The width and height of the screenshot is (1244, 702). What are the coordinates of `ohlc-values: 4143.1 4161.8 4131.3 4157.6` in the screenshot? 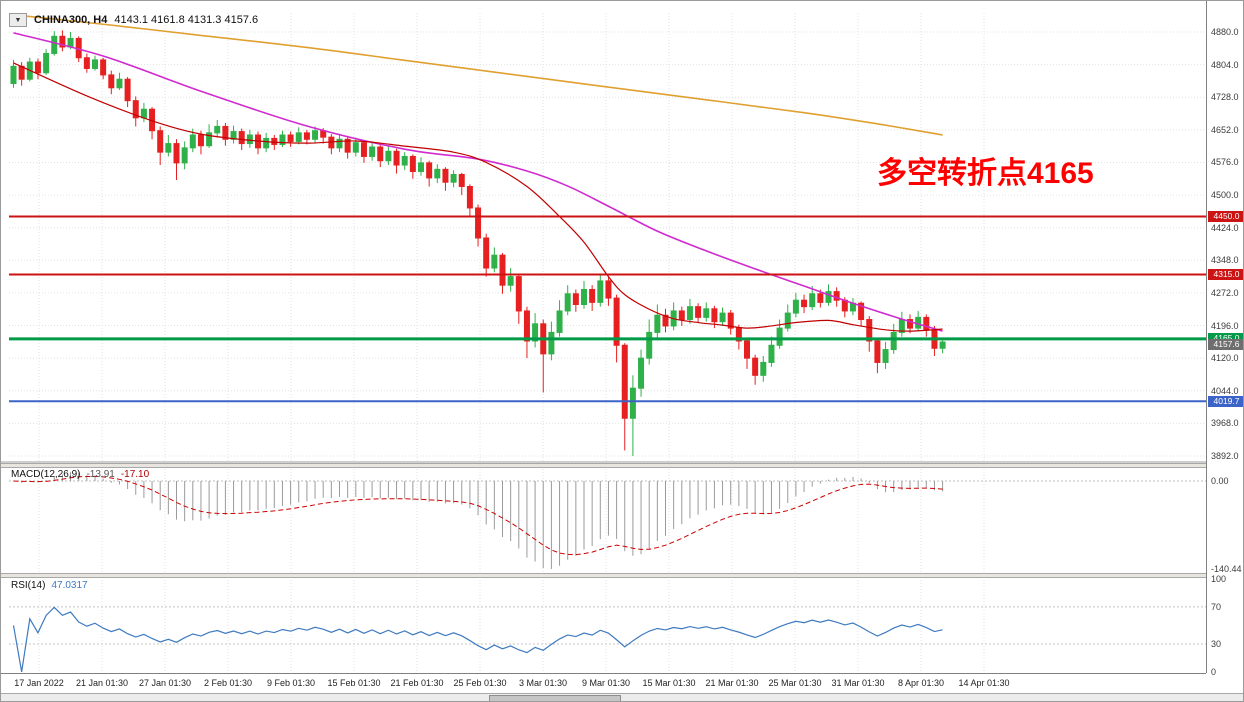 It's located at (186, 20).